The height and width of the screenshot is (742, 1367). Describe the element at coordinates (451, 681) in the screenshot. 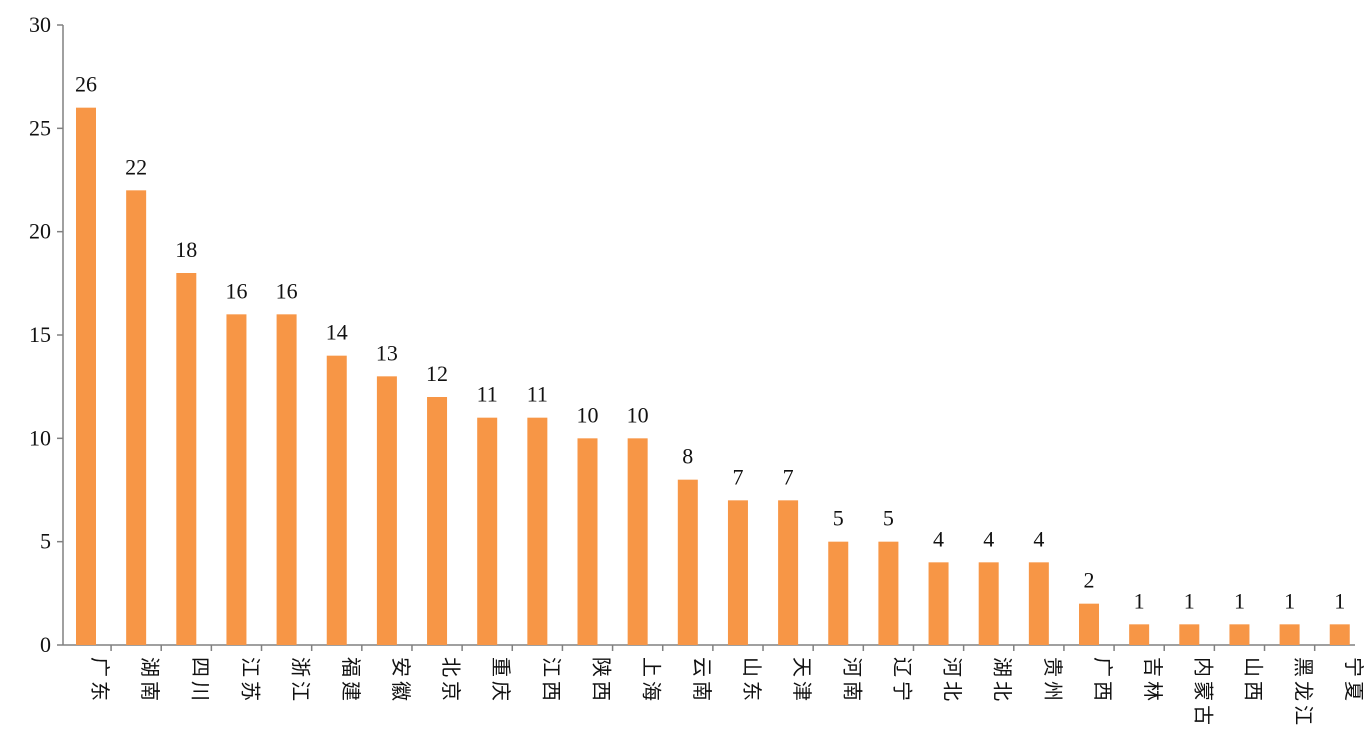

I see `x-category-label: 北京` at that location.